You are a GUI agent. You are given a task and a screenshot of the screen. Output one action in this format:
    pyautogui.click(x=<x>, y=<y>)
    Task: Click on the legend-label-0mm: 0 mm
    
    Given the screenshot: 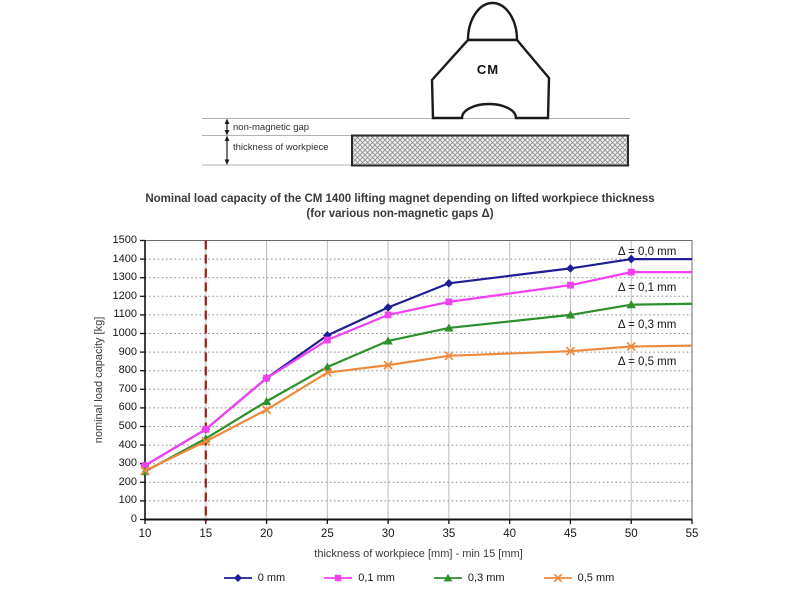 What is the action you would take?
    pyautogui.click(x=271, y=578)
    